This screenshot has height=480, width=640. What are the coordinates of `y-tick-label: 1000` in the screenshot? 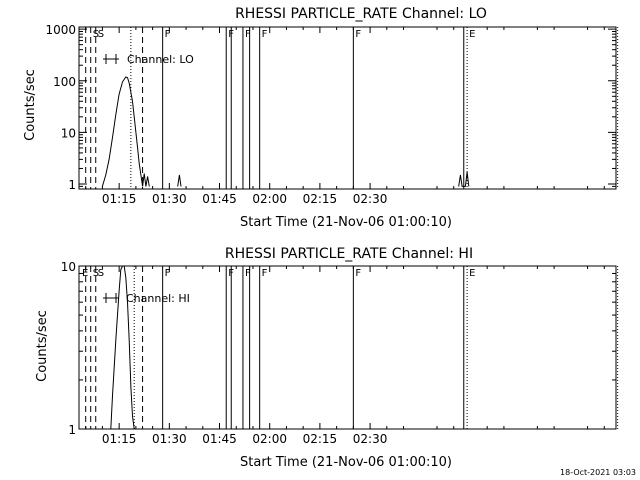 It's located at (60, 30).